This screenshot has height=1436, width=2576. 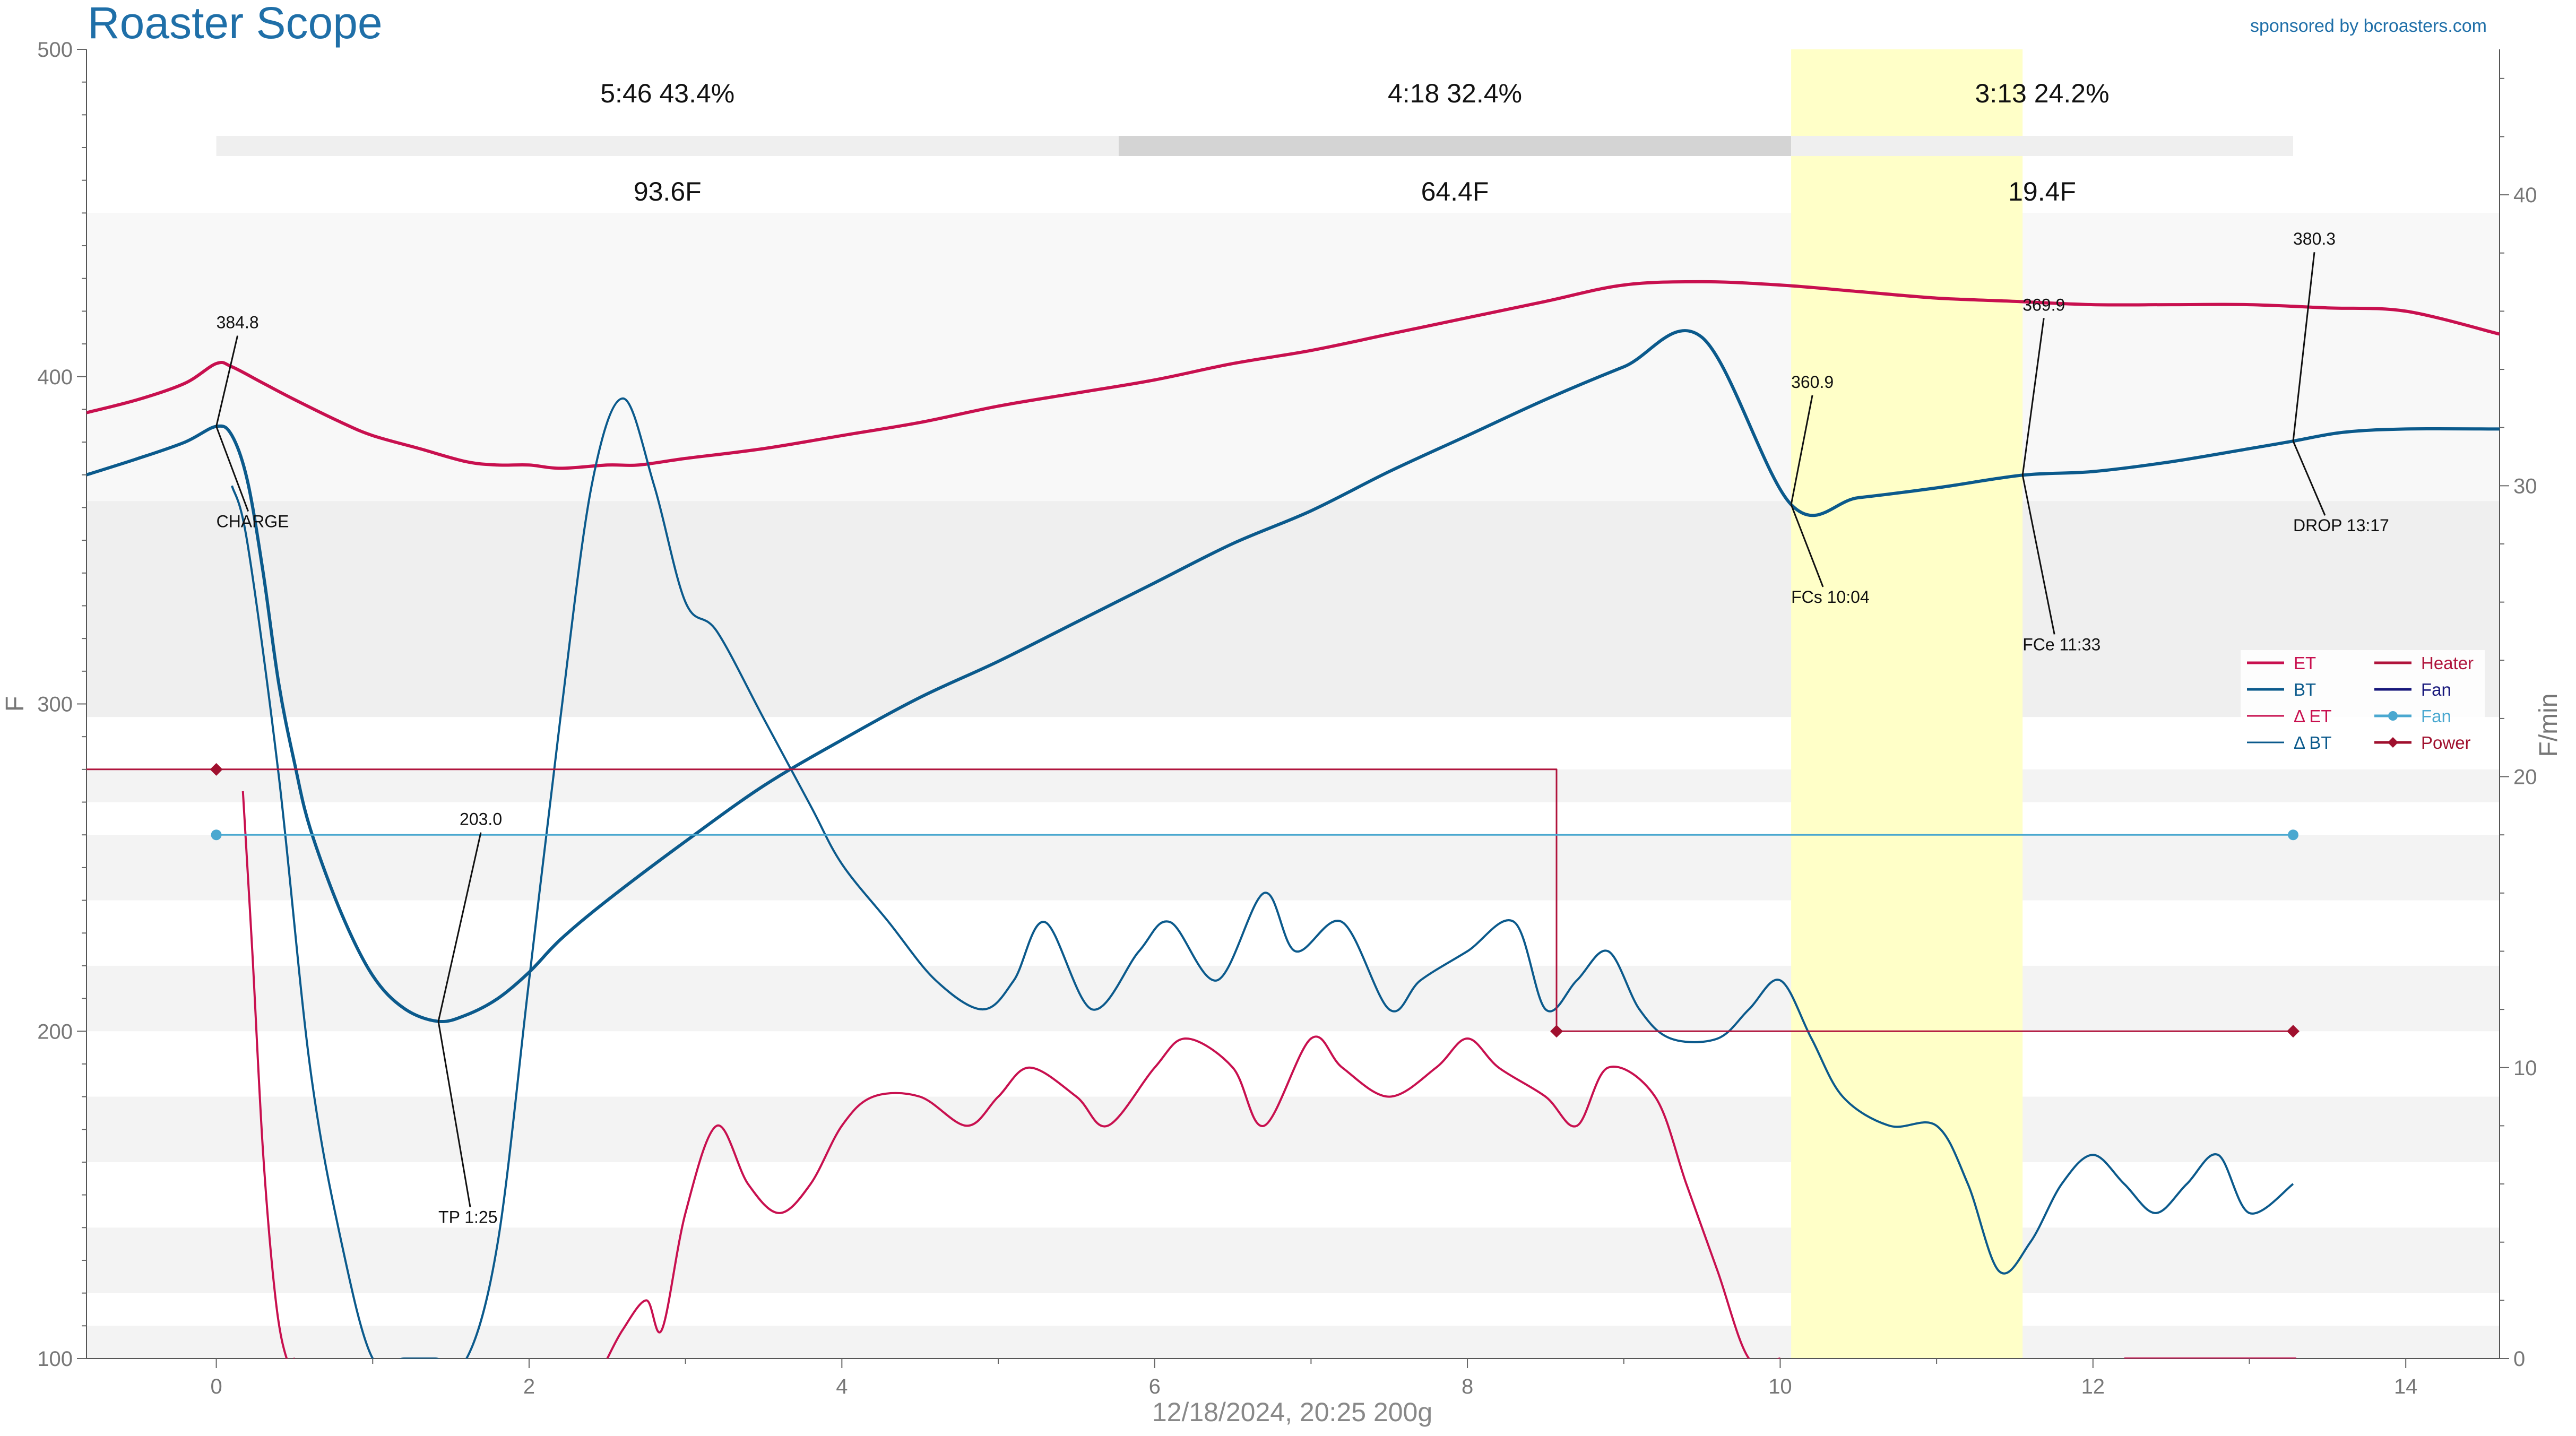 I want to click on first-crack-band, so click(x=1907, y=704).